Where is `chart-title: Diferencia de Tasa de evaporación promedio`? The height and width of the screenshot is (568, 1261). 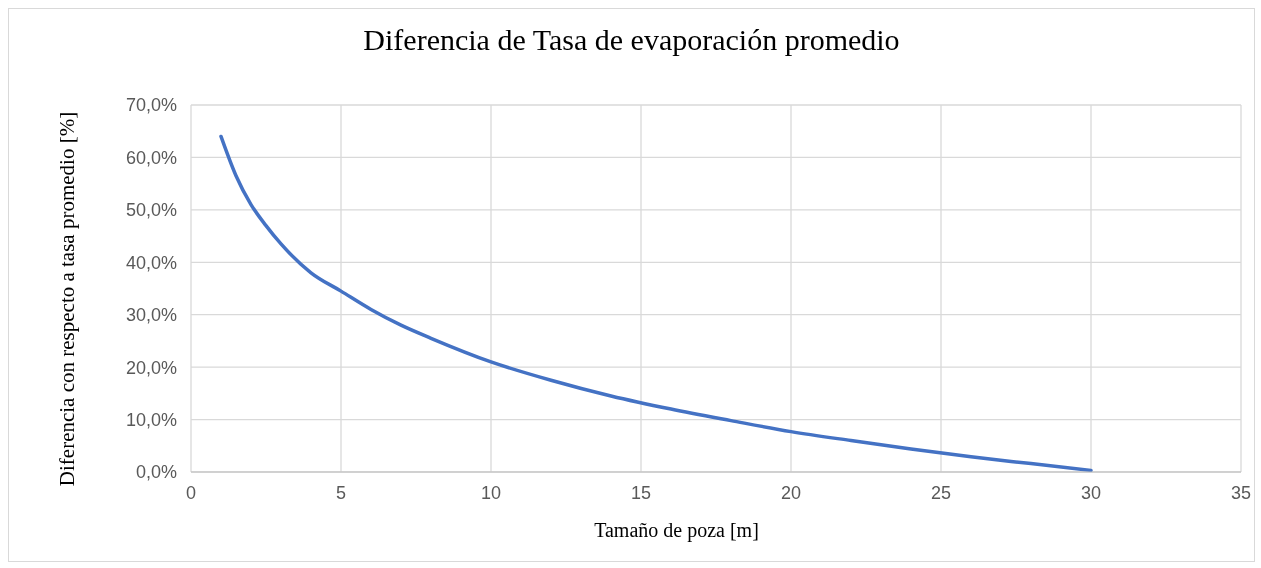
chart-title: Diferencia de Tasa de evaporación promedio is located at coordinates (631, 40).